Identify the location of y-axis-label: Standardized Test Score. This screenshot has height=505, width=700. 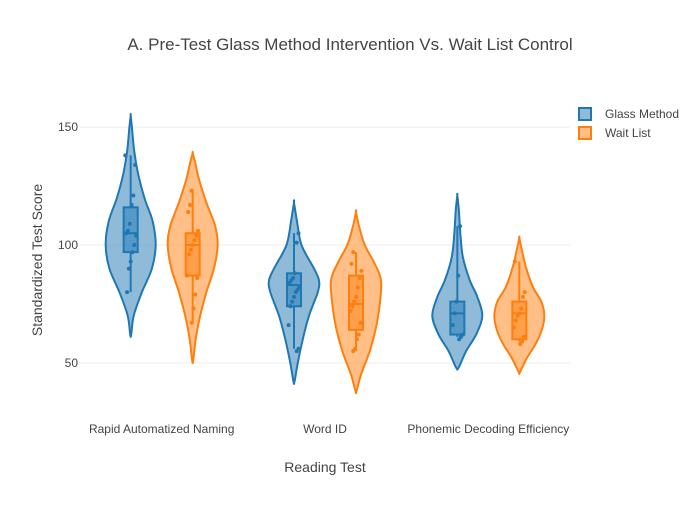
(37, 260).